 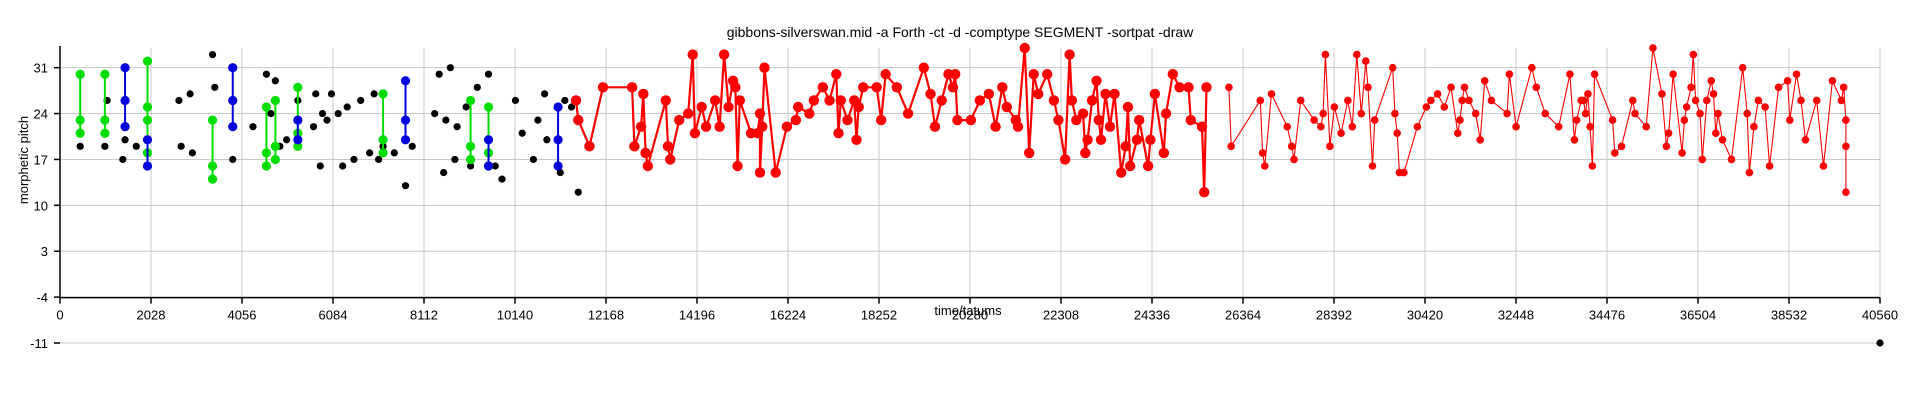 I want to click on x-tick-label: 22308, so click(x=1061, y=315).